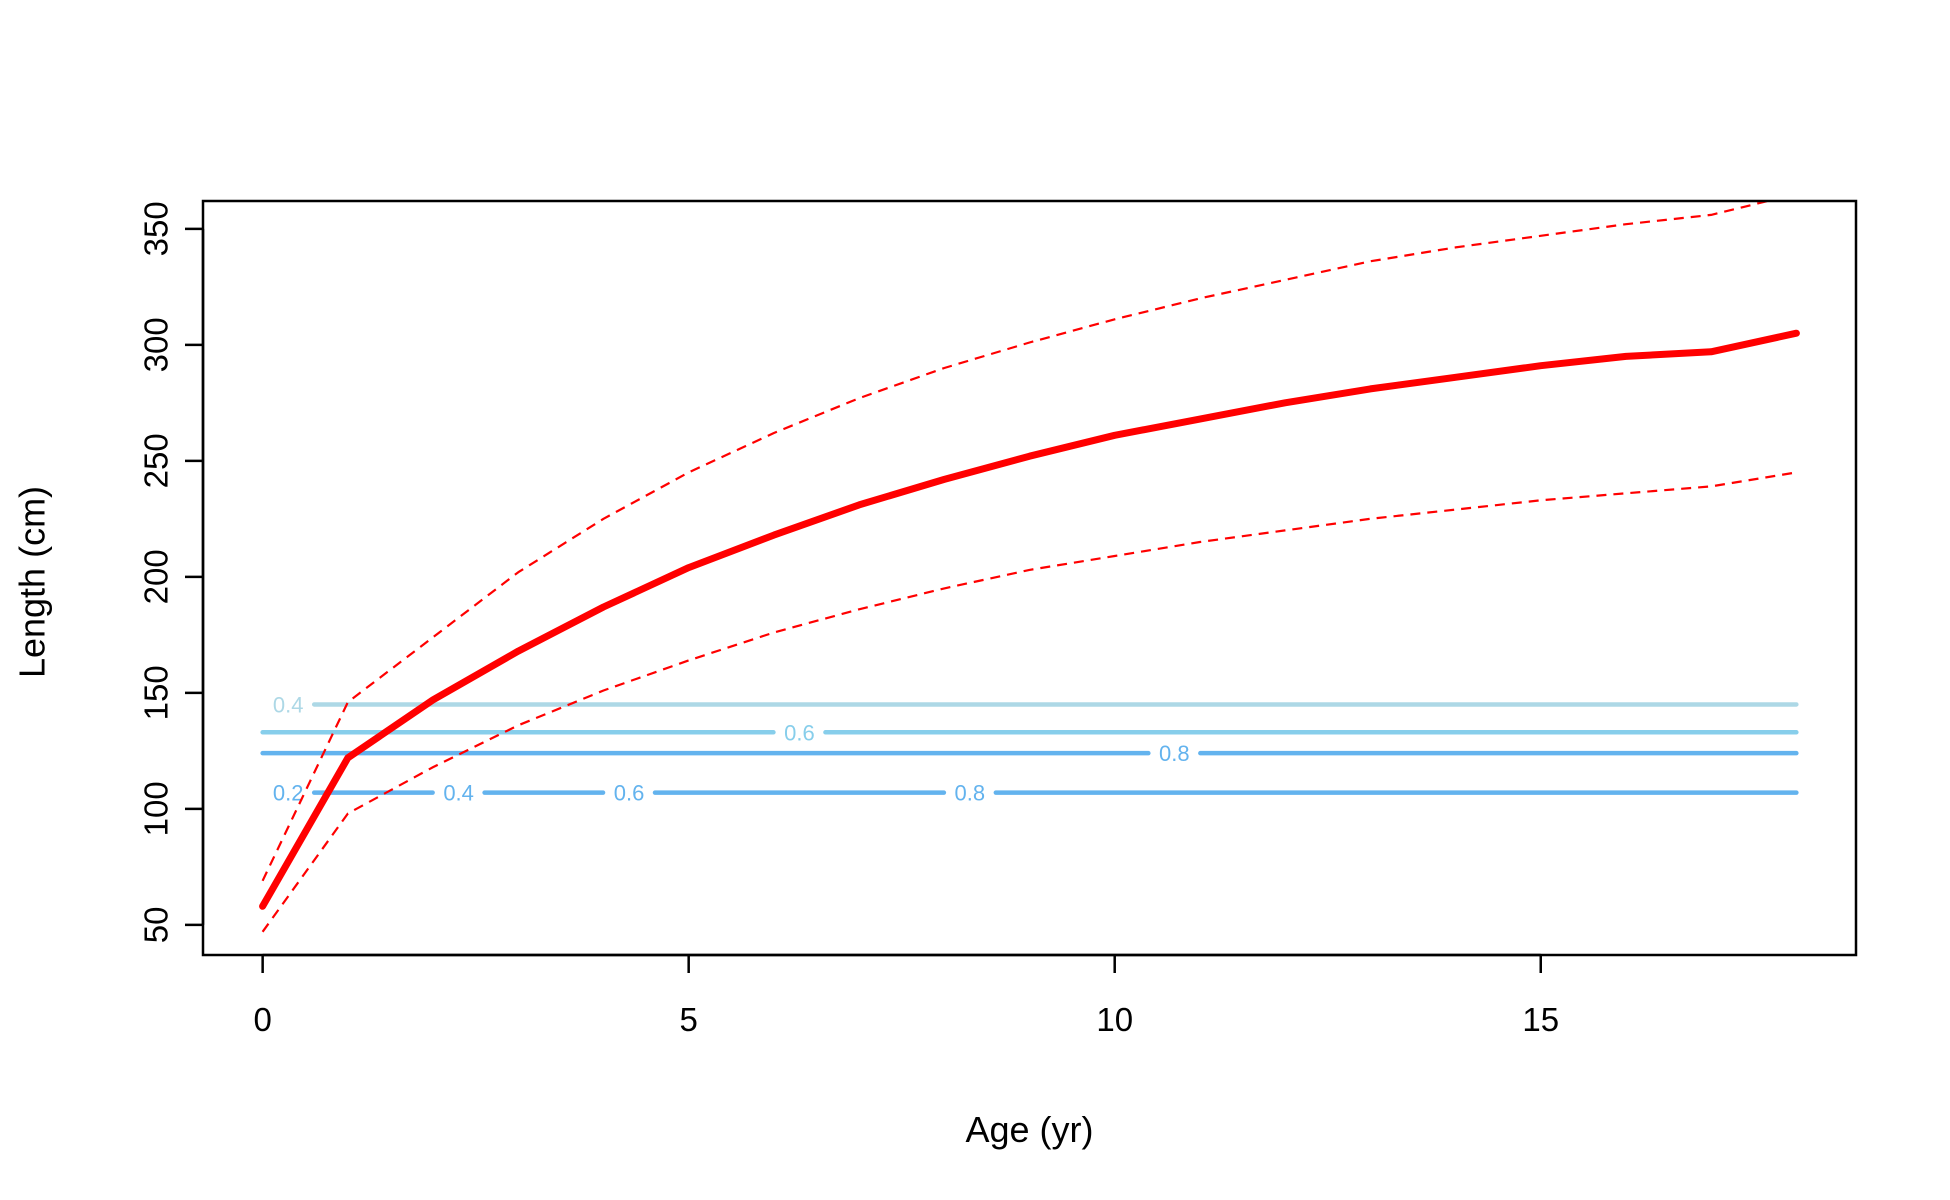 Image resolution: width=1950 pixels, height=1200 pixels. What do you see at coordinates (1029, 749) in the screenshot?
I see `contour-lines: 0.4 0.6 0.8 0.2 0.4 0.6 0.8` at bounding box center [1029, 749].